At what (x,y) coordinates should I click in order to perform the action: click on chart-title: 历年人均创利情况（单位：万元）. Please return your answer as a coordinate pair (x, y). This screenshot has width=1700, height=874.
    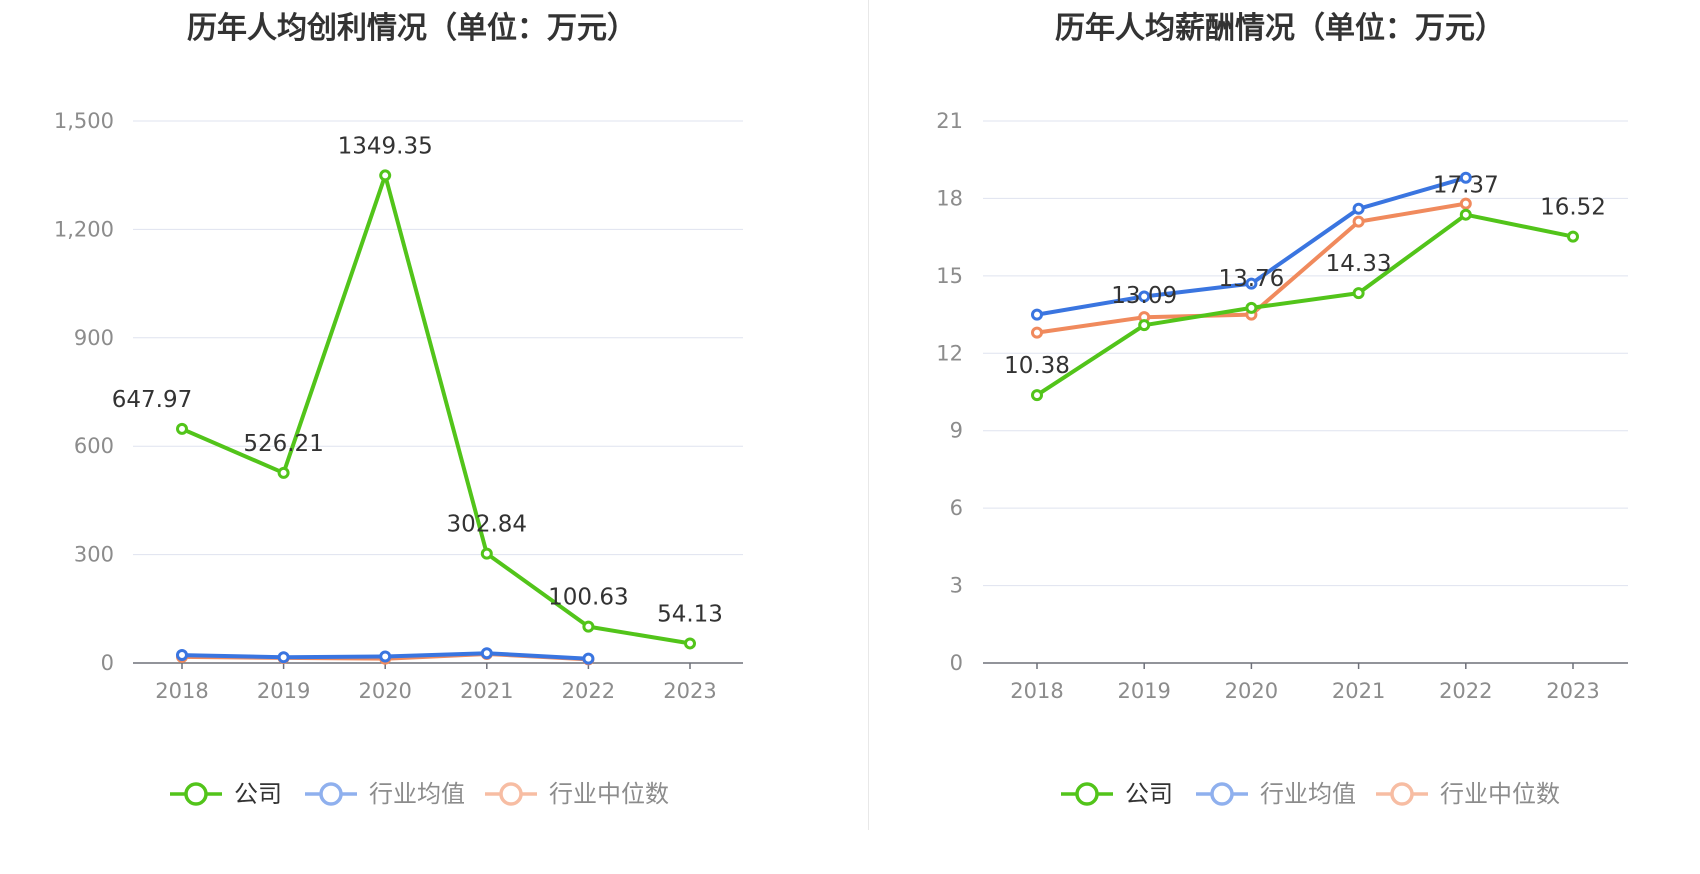
    Looking at the image, I should click on (412, 28).